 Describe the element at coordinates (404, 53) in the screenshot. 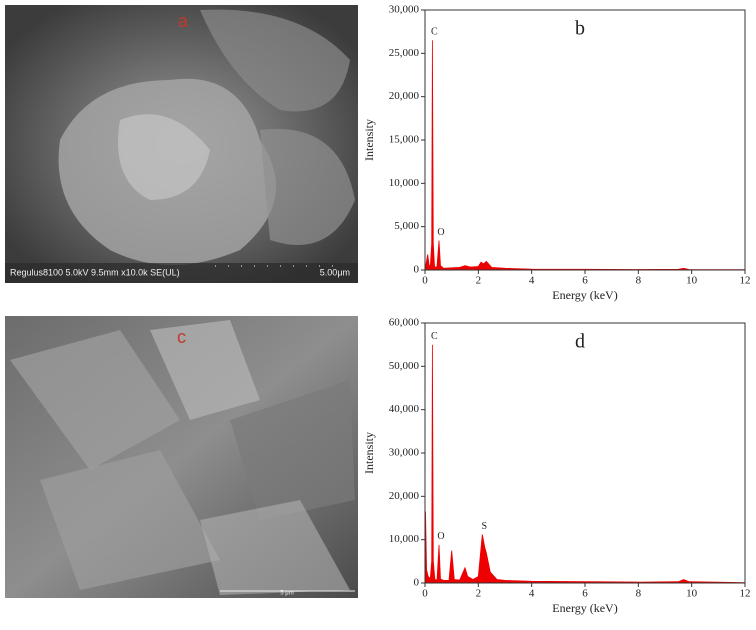

I see `y-tick-label: 25,000` at that location.